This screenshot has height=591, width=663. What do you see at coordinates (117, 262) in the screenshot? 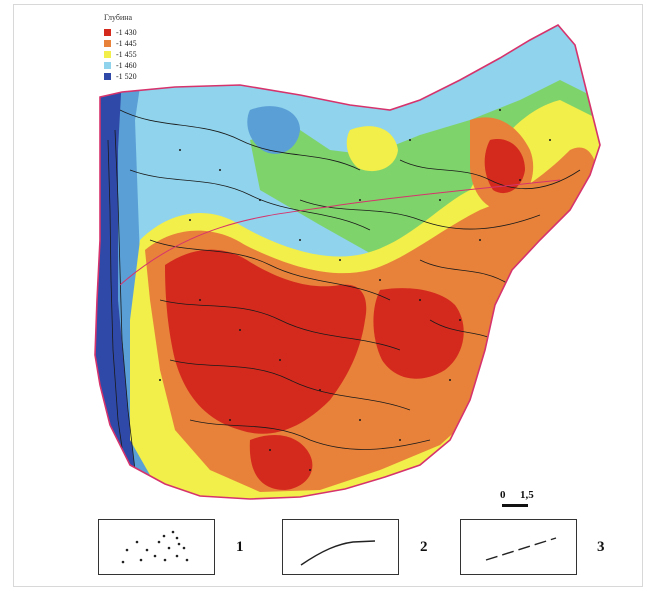
I see `depth-zone-deep-blue` at bounding box center [117, 262].